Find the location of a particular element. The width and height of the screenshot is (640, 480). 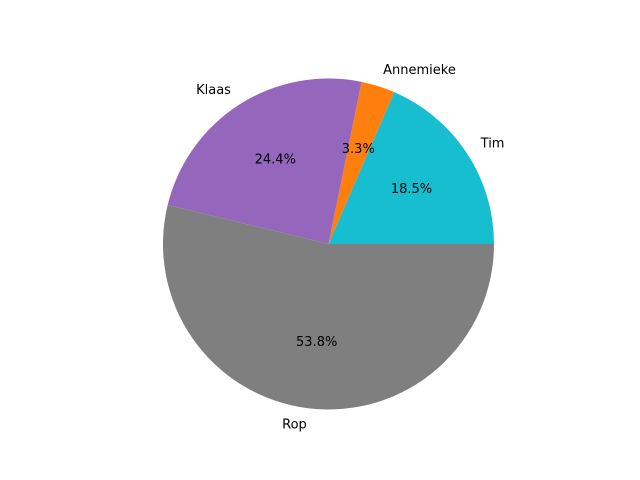

pie-slice-klaas is located at coordinates (264, 161).